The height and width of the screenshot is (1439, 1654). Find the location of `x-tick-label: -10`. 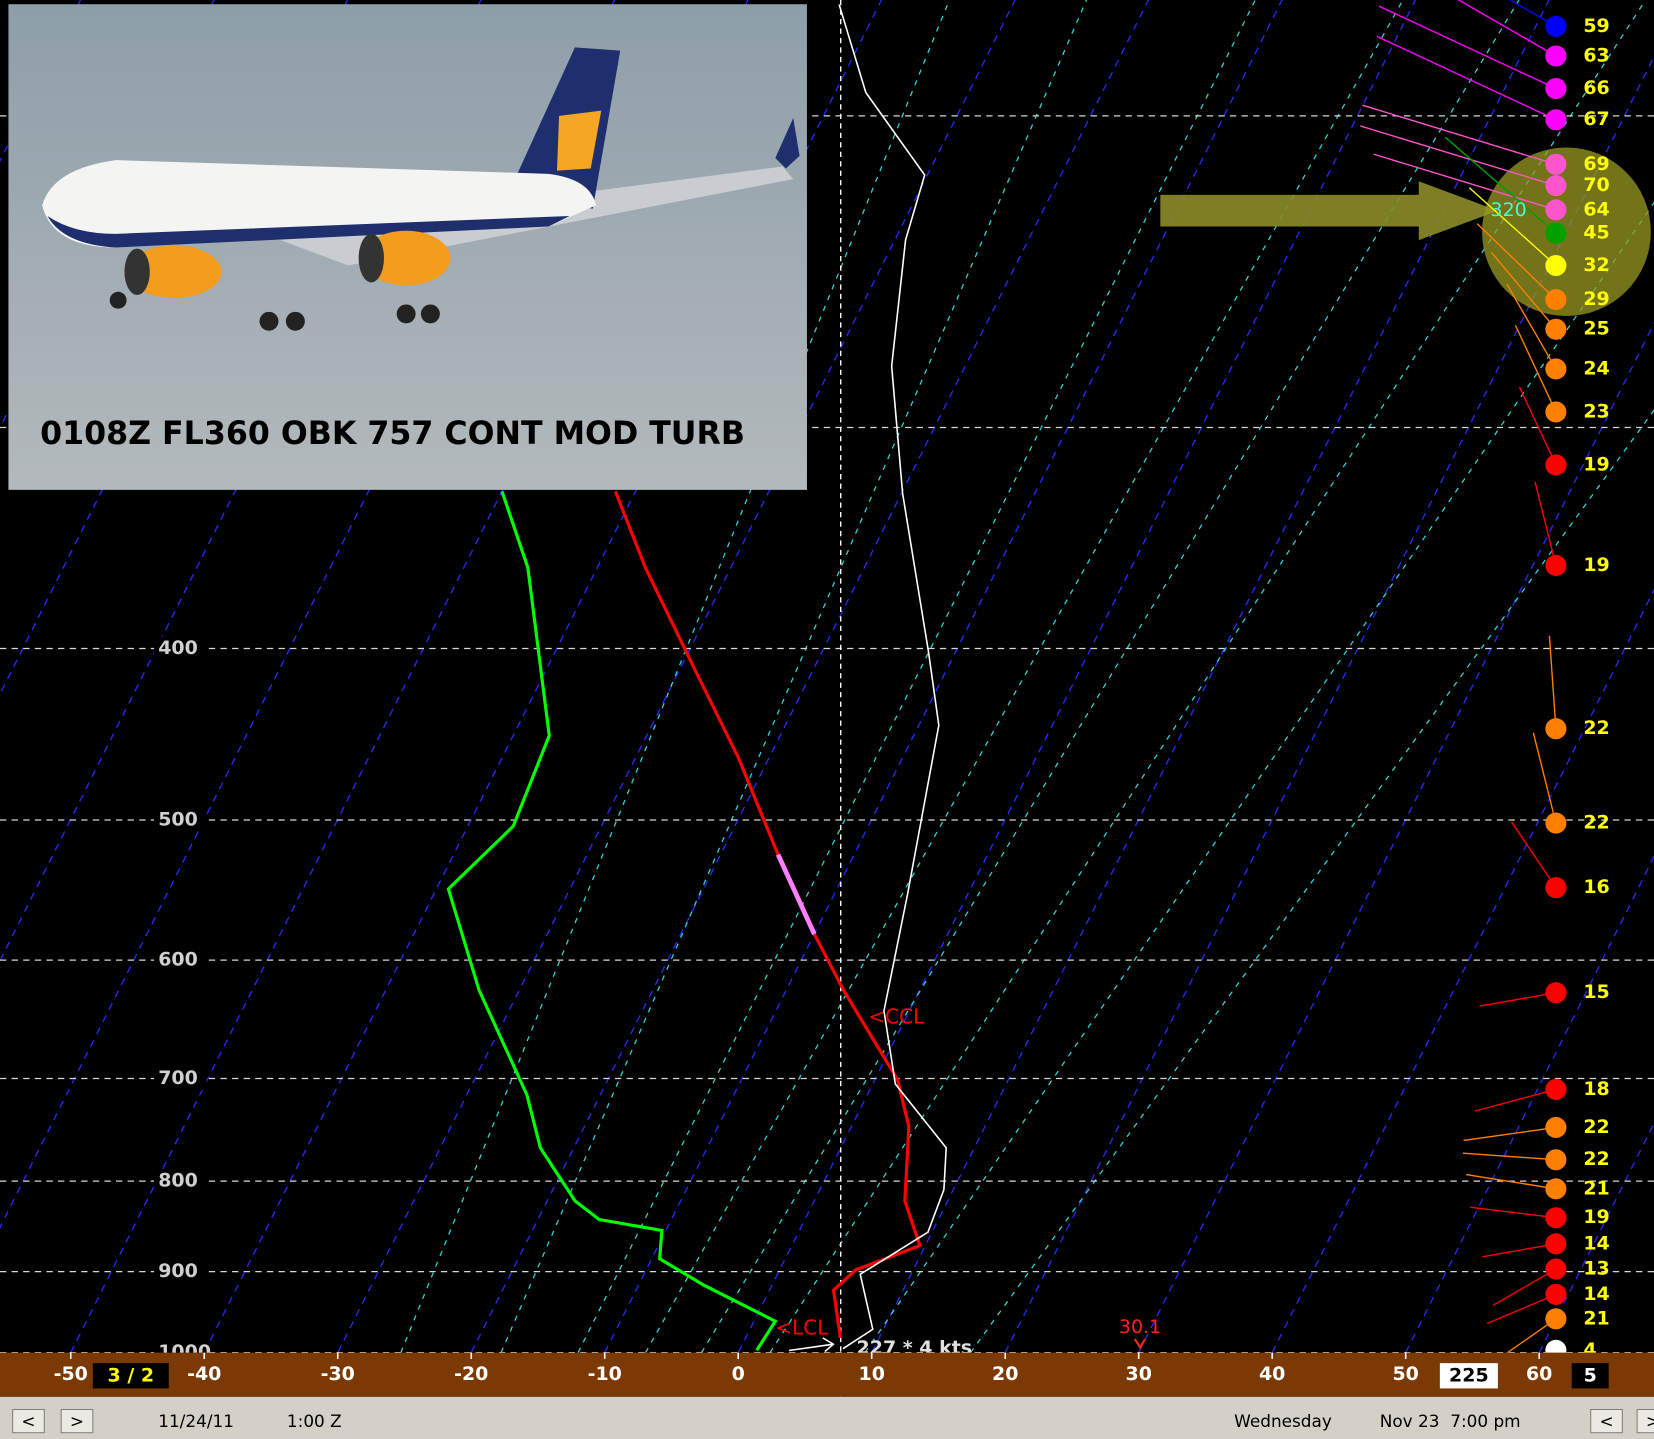

x-tick-label: -10 is located at coordinates (605, 1374).